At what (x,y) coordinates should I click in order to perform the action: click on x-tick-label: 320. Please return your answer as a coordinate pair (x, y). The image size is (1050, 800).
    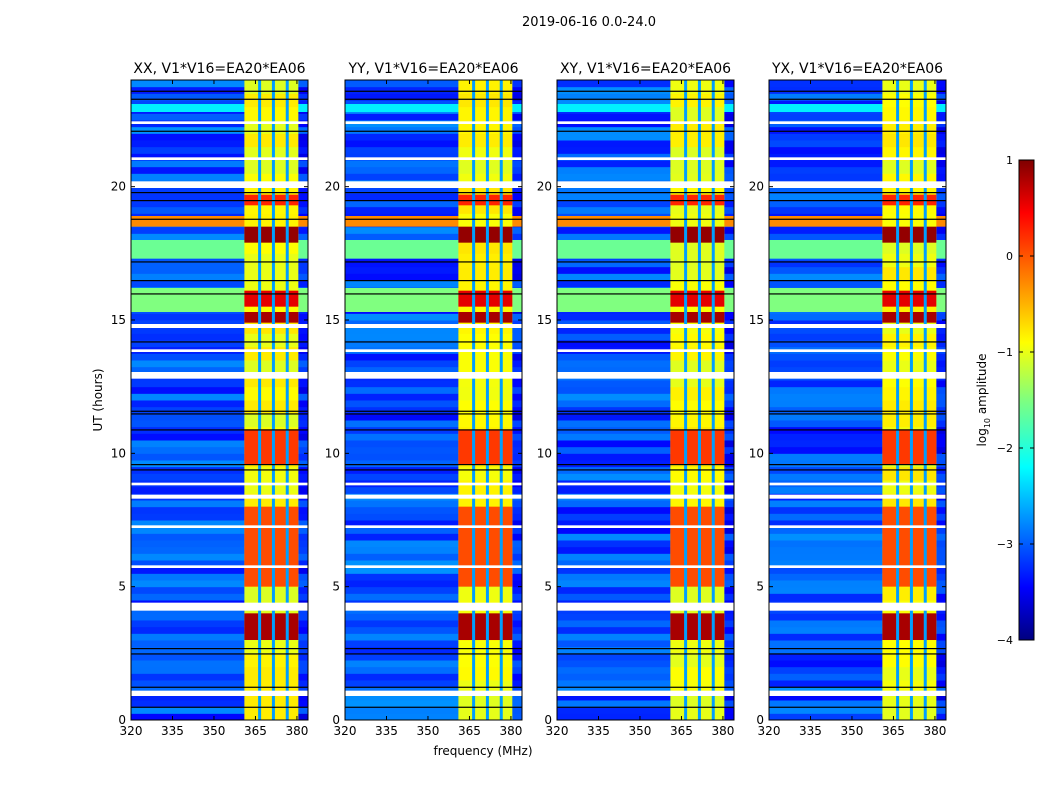
    Looking at the image, I should click on (769, 731).